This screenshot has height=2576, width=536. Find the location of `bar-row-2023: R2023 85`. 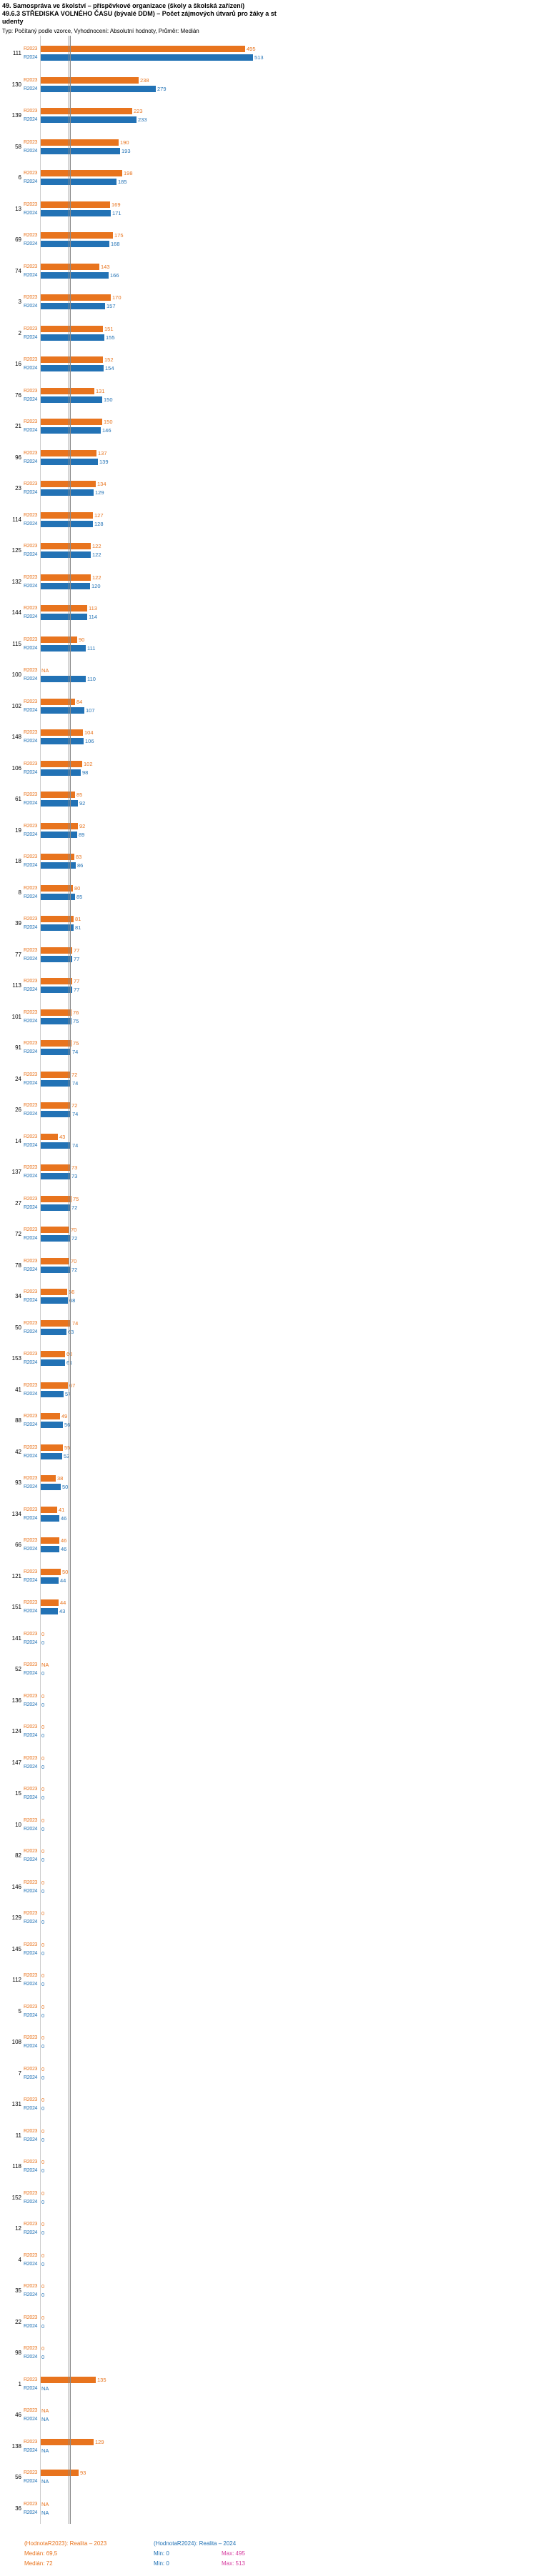

bar-row-2023: R2023 85 is located at coordinates (280, 795).